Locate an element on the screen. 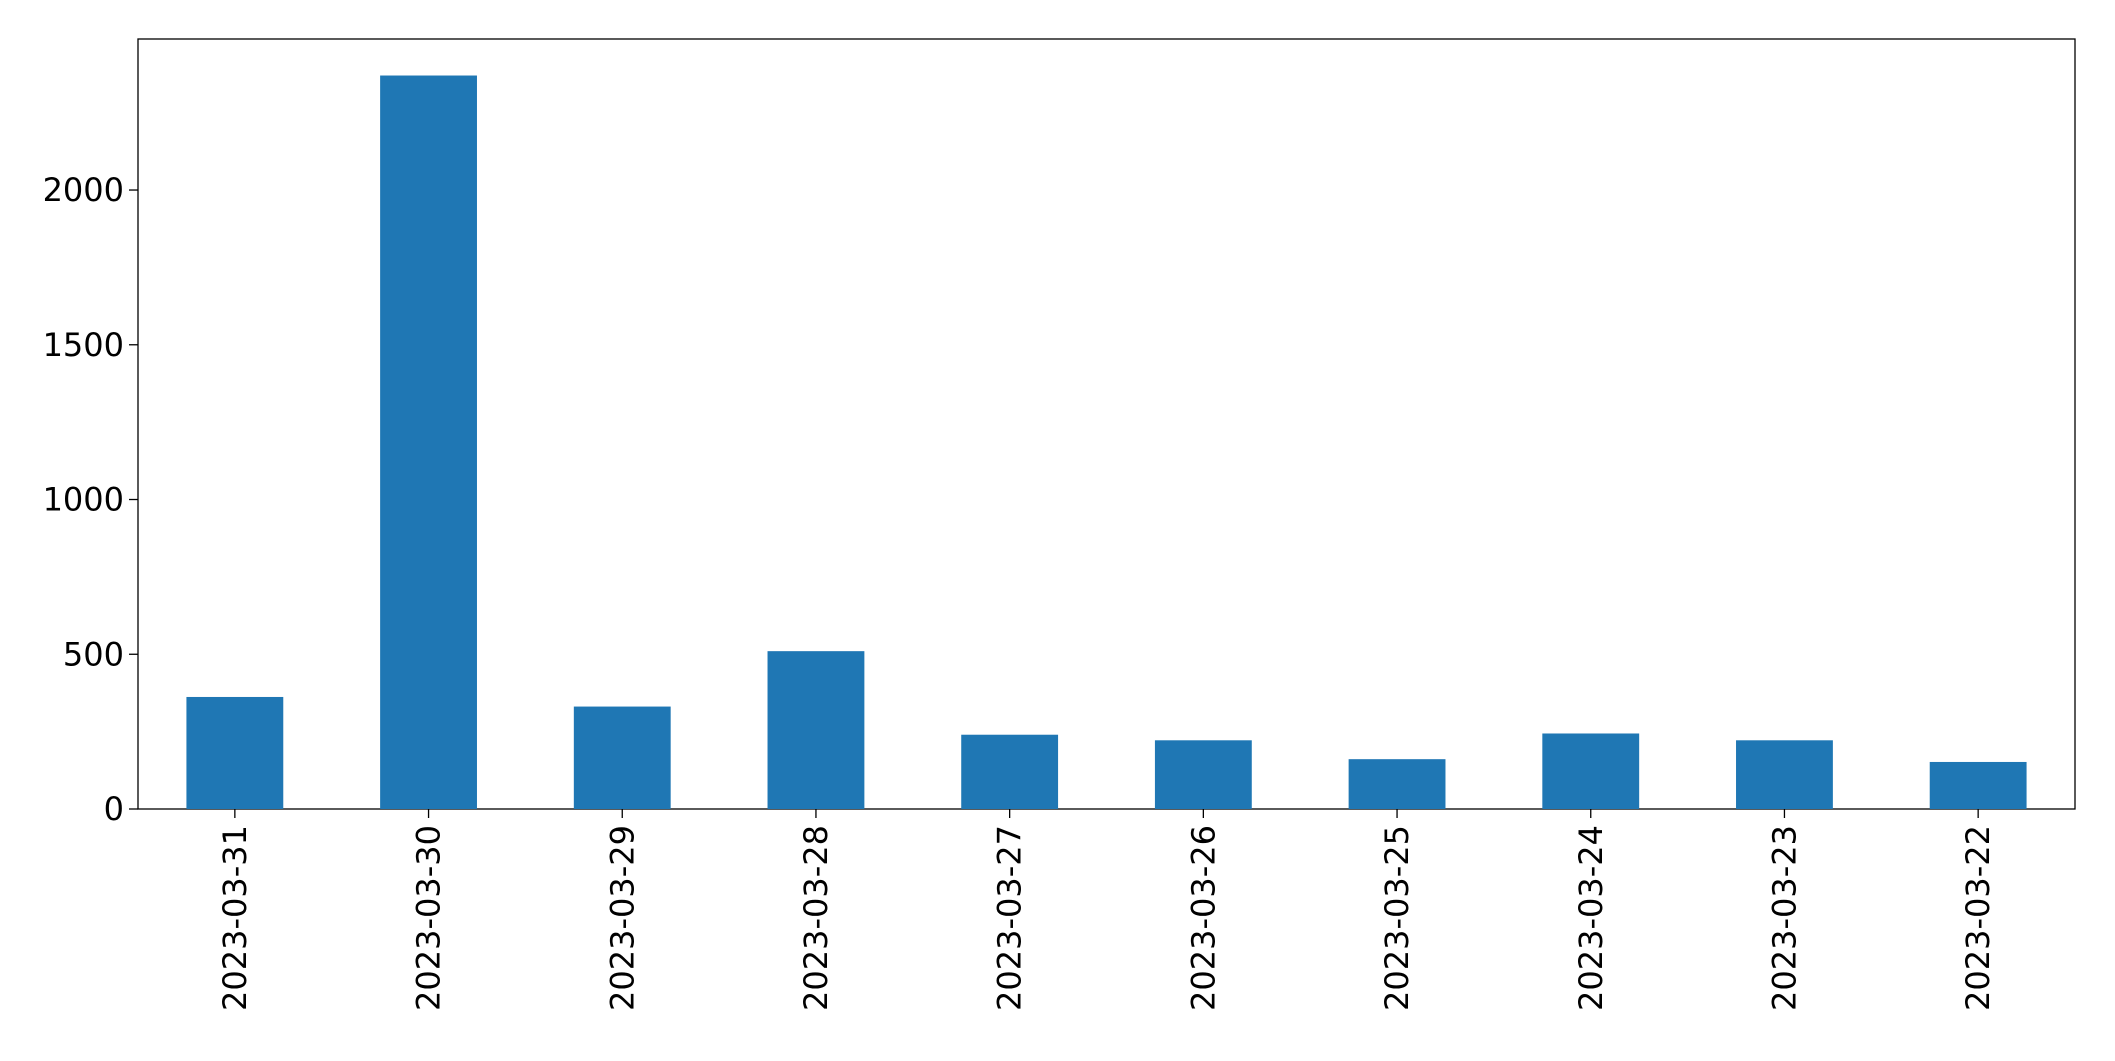 Image resolution: width=2115 pixels, height=1061 pixels. x-tick-label: 2023-03-30 is located at coordinates (429, 918).